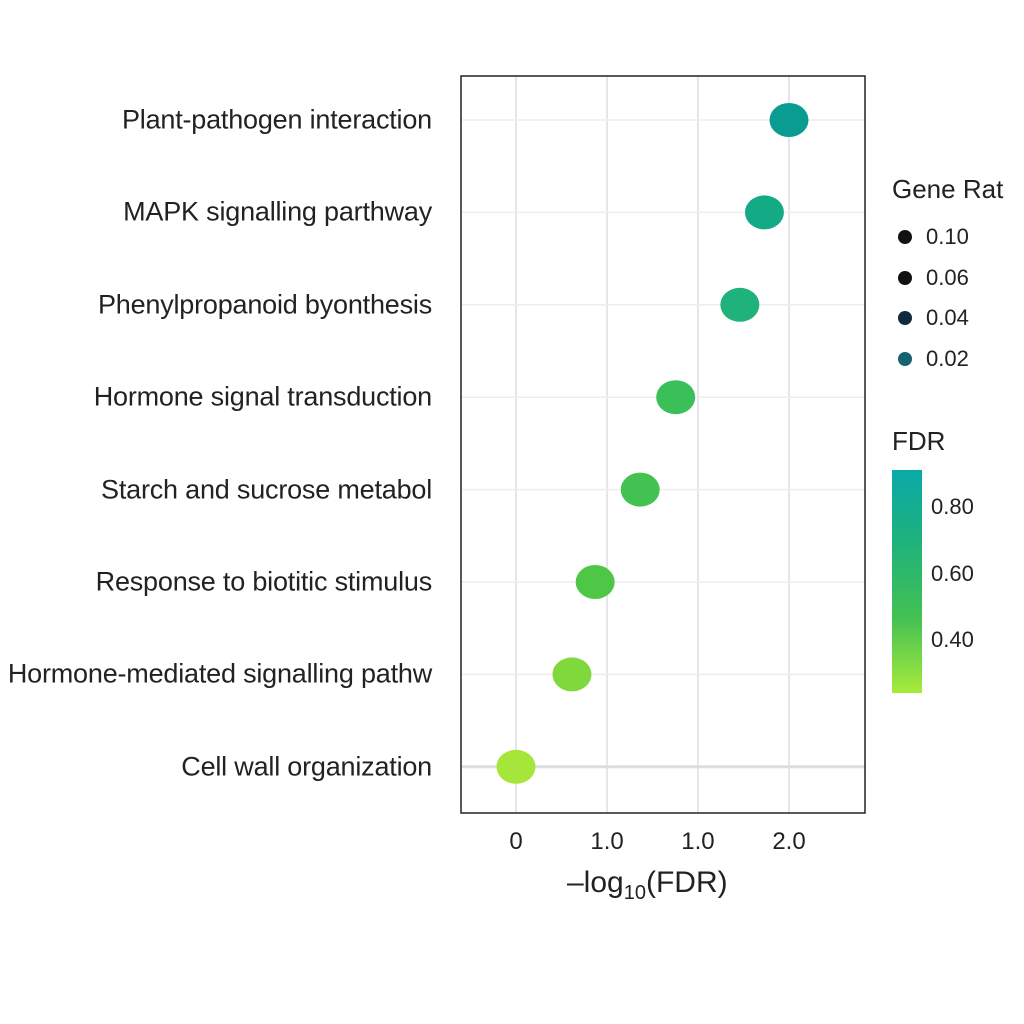  I want to click on size-legend-item: 0.06, so click(933, 278).